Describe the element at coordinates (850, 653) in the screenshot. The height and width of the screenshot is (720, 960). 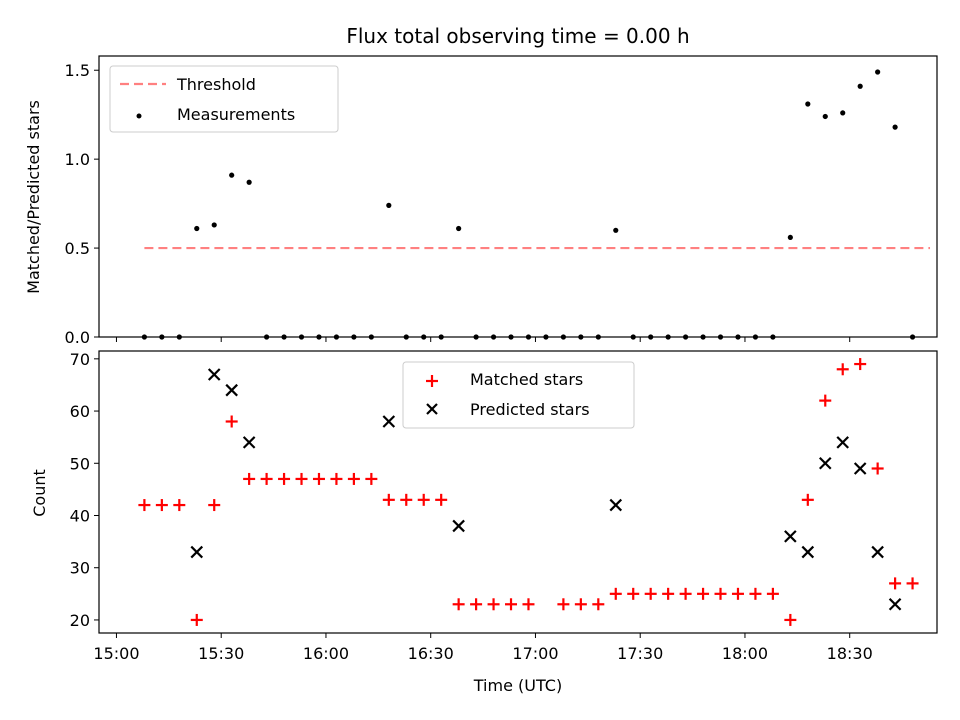
I see `x-tick-label: 18:30` at that location.